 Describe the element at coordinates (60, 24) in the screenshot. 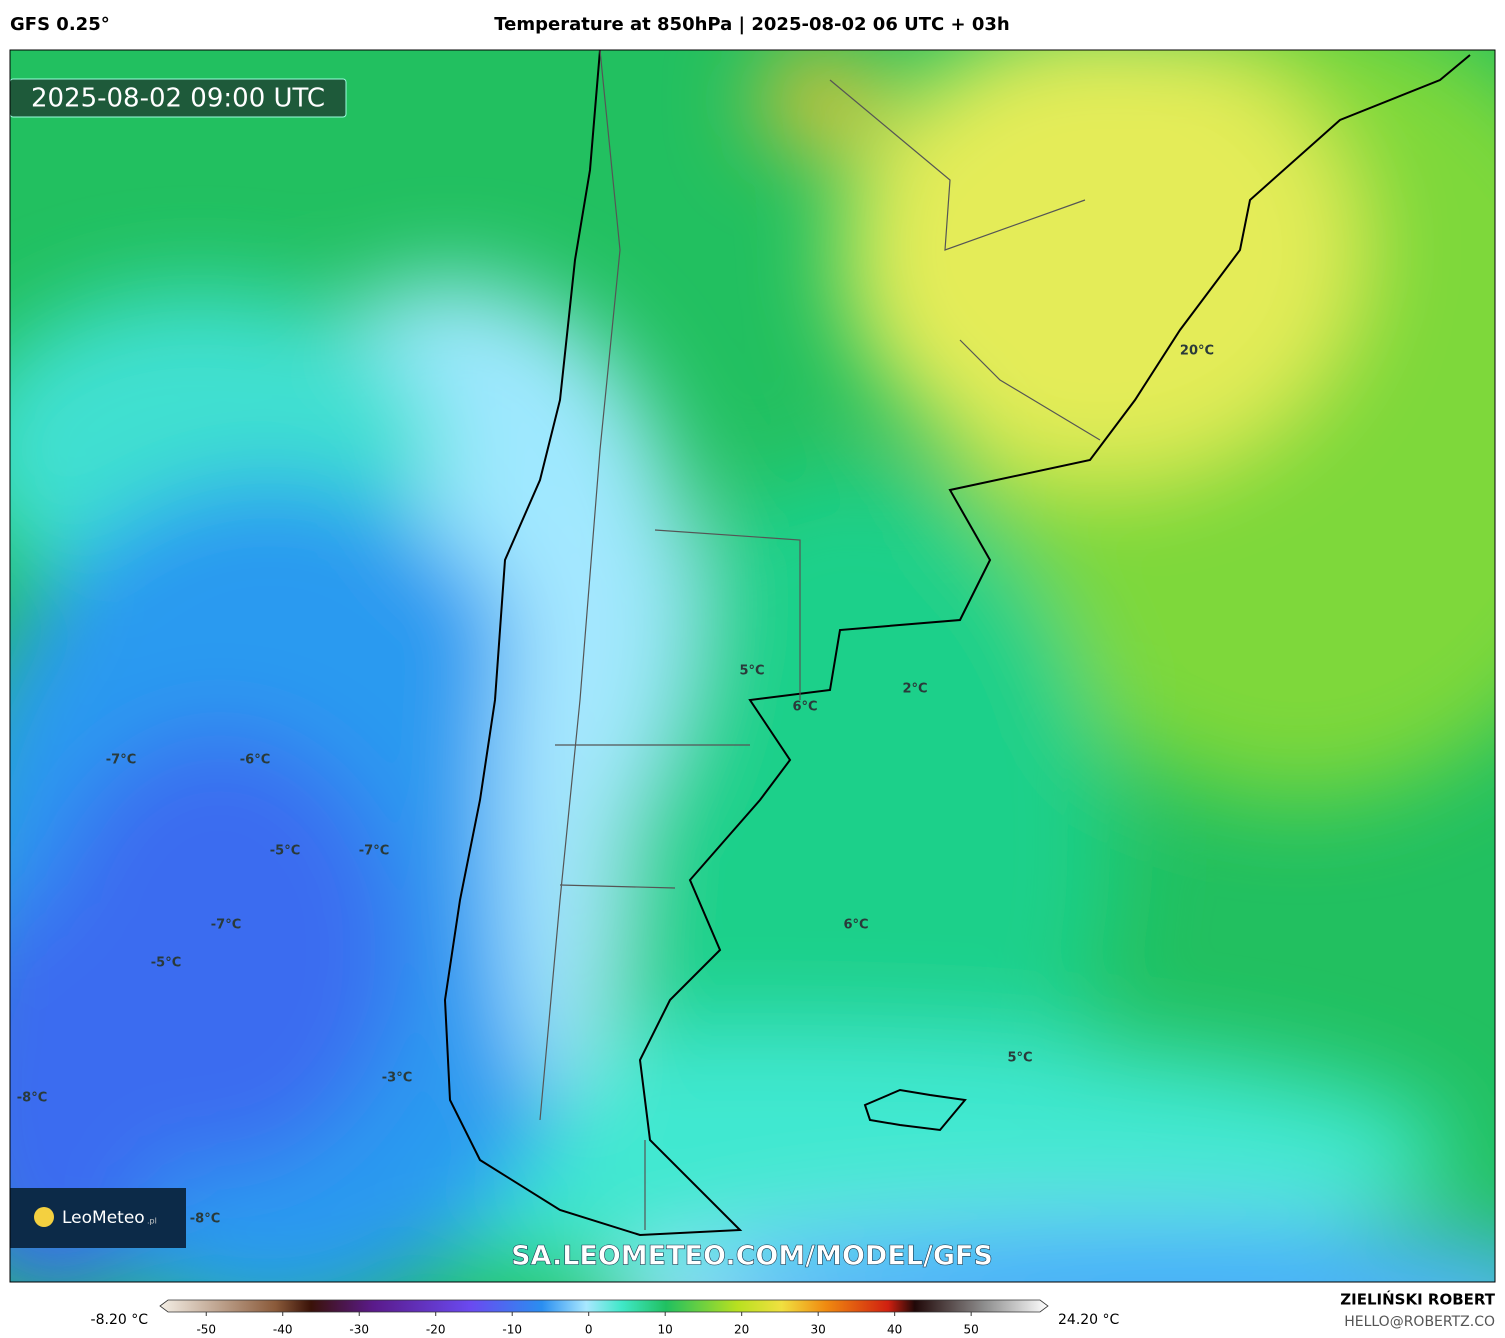

I see `model-name: GFS 0.25°` at that location.